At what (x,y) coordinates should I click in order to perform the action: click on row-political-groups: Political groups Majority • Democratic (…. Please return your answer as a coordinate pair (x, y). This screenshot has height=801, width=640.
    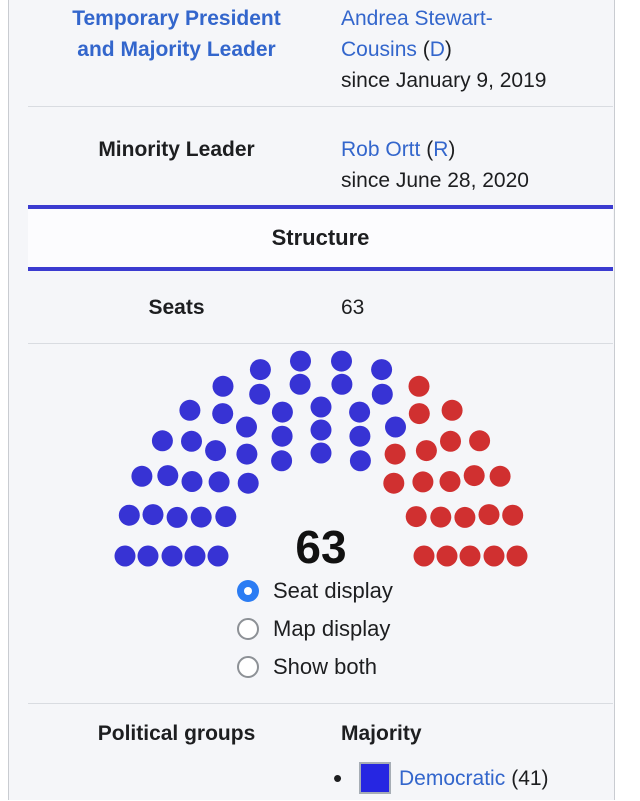
    Looking at the image, I should click on (320, 752).